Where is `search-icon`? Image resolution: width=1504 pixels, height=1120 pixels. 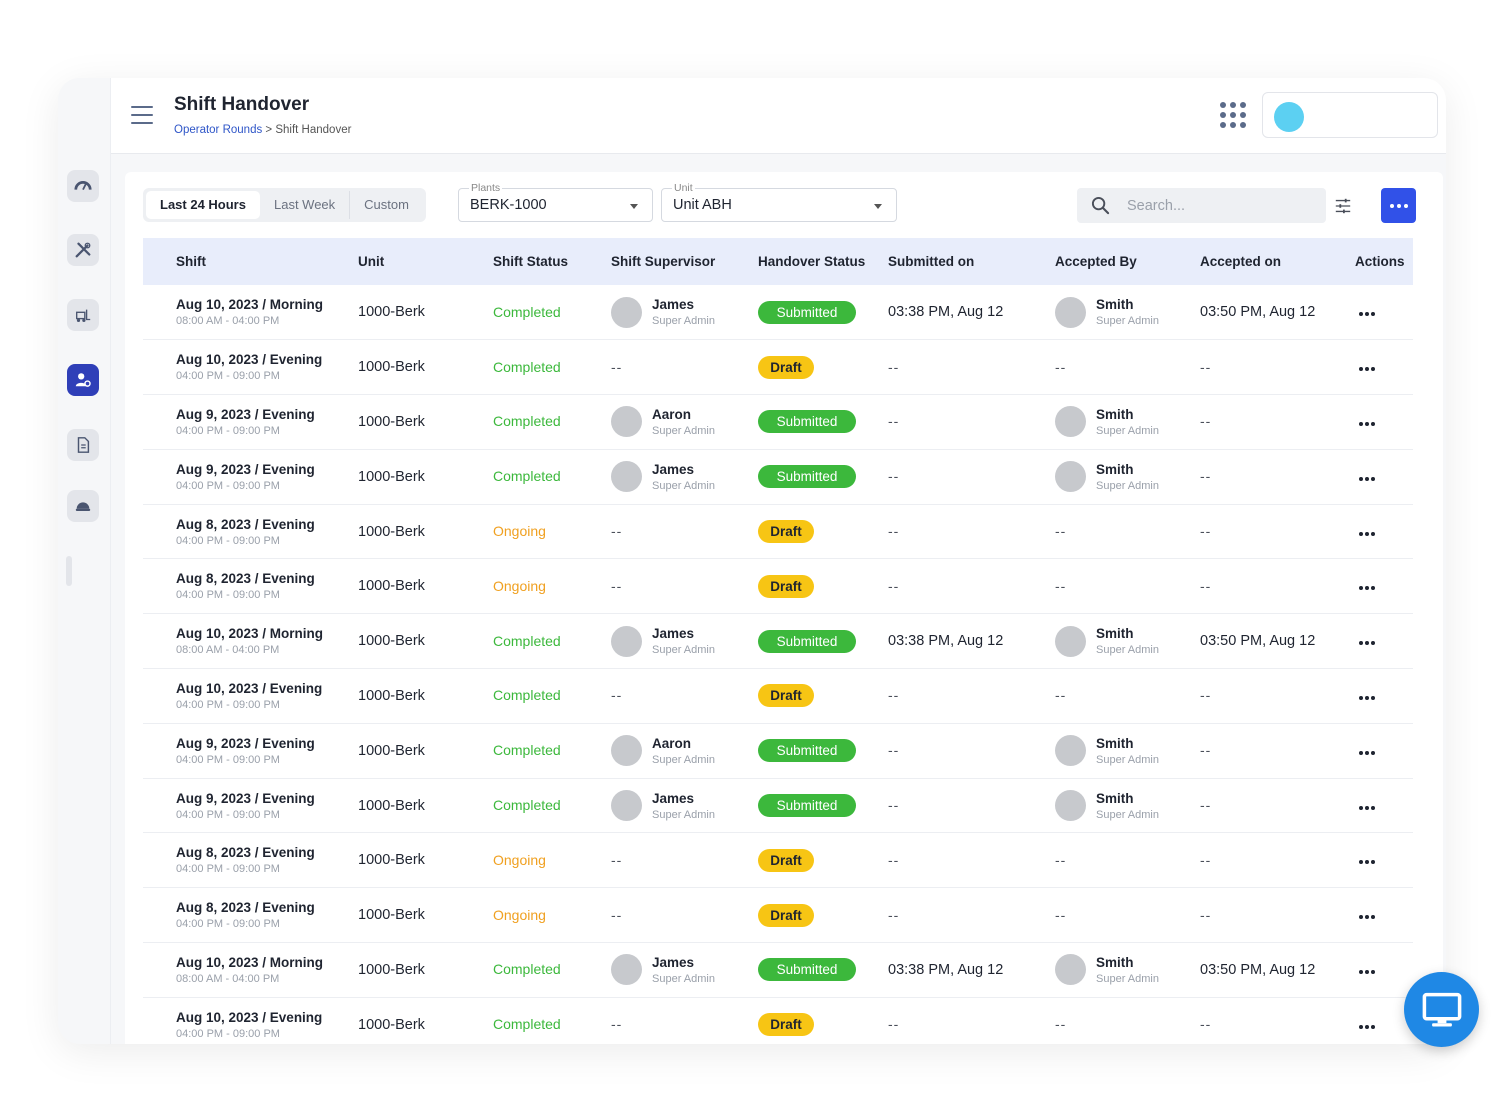
search-icon is located at coordinates (1100, 205).